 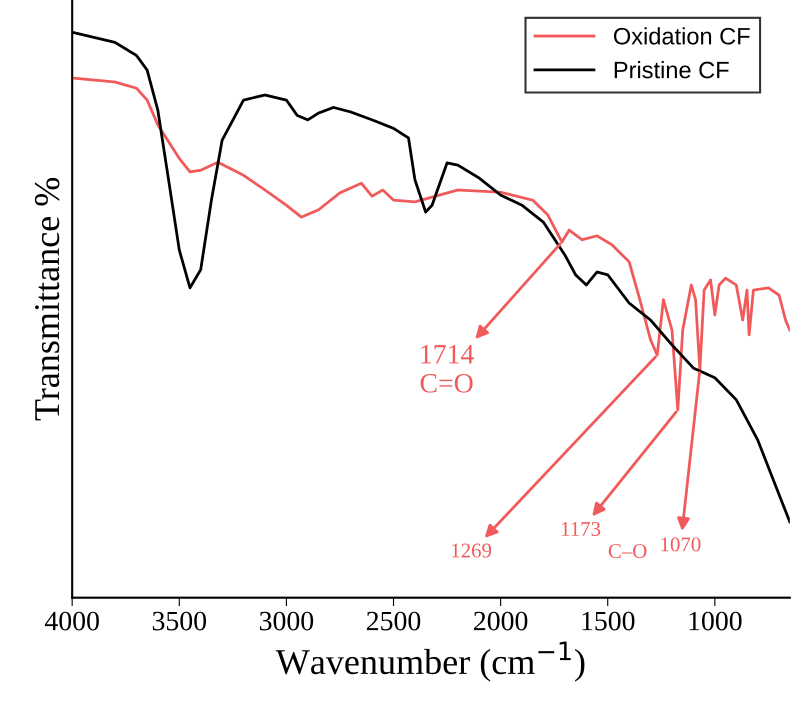 I want to click on legend-label: Oxidation CF, so click(x=682, y=36).